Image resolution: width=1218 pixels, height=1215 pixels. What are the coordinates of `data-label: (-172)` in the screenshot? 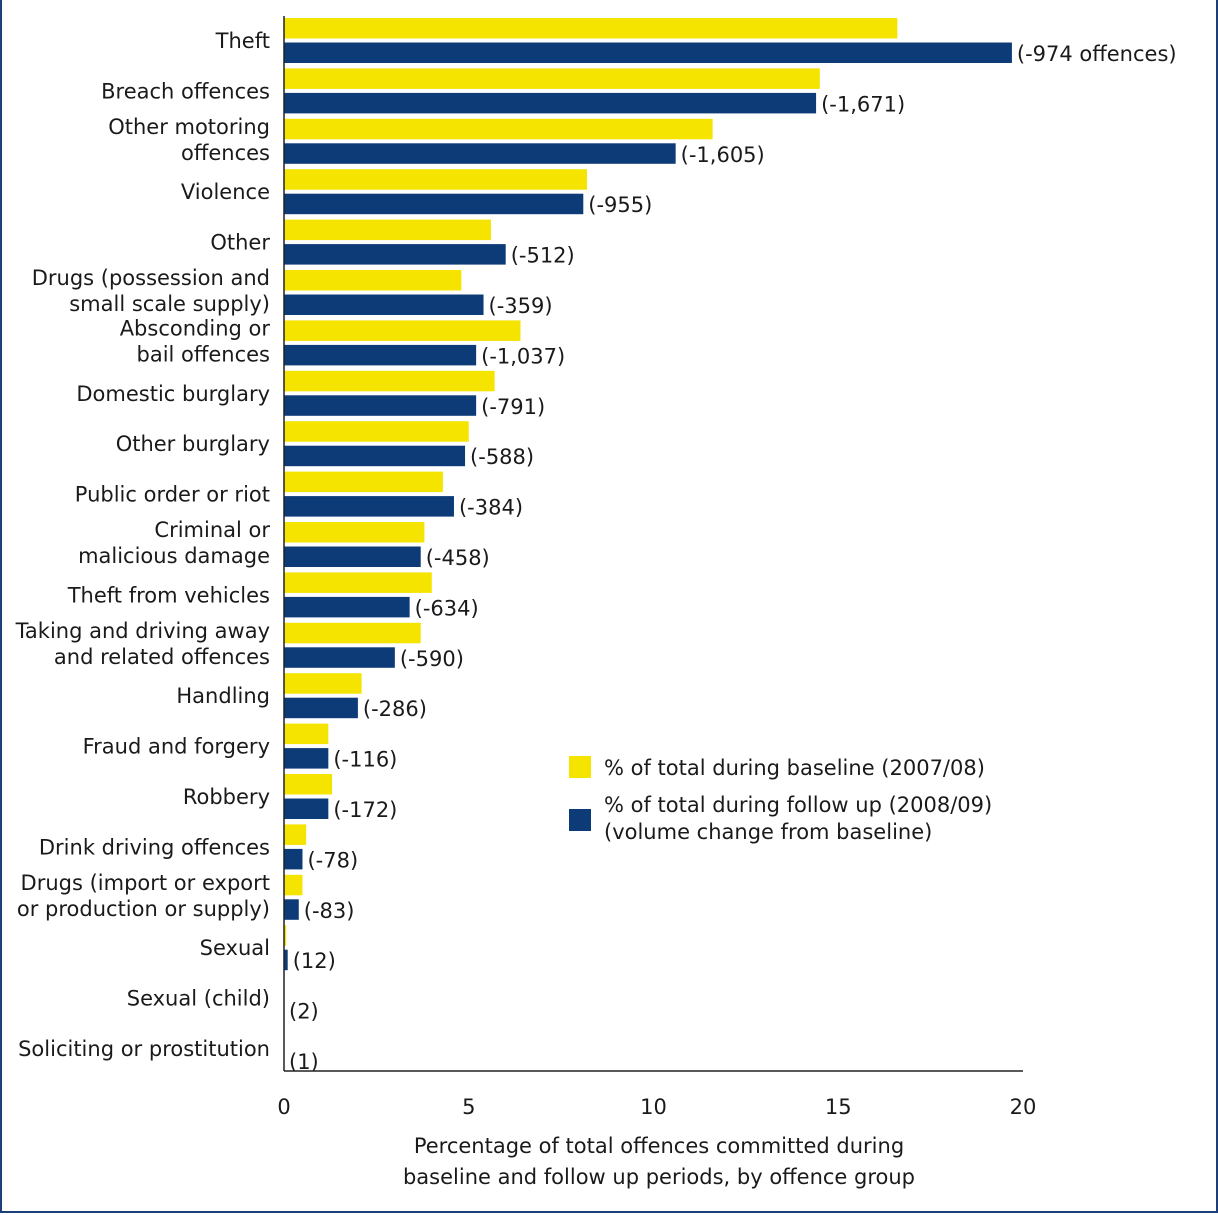 It's located at (365, 810).